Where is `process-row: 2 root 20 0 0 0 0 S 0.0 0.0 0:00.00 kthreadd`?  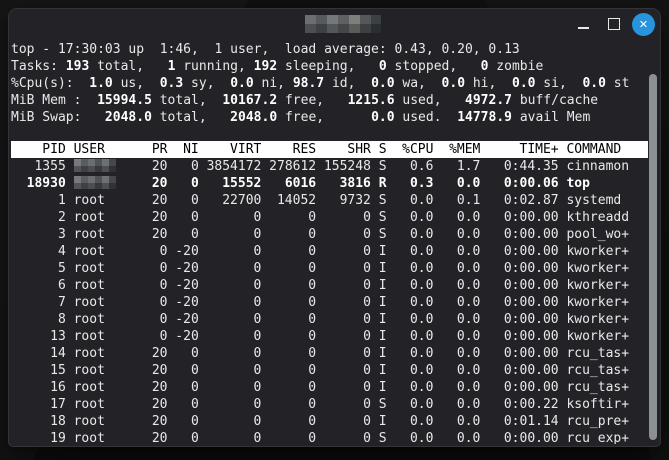
process-row: 2 root 20 0 0 0 0 S 0.0 0.0 0:00.00 kthreadd is located at coordinates (343, 217).